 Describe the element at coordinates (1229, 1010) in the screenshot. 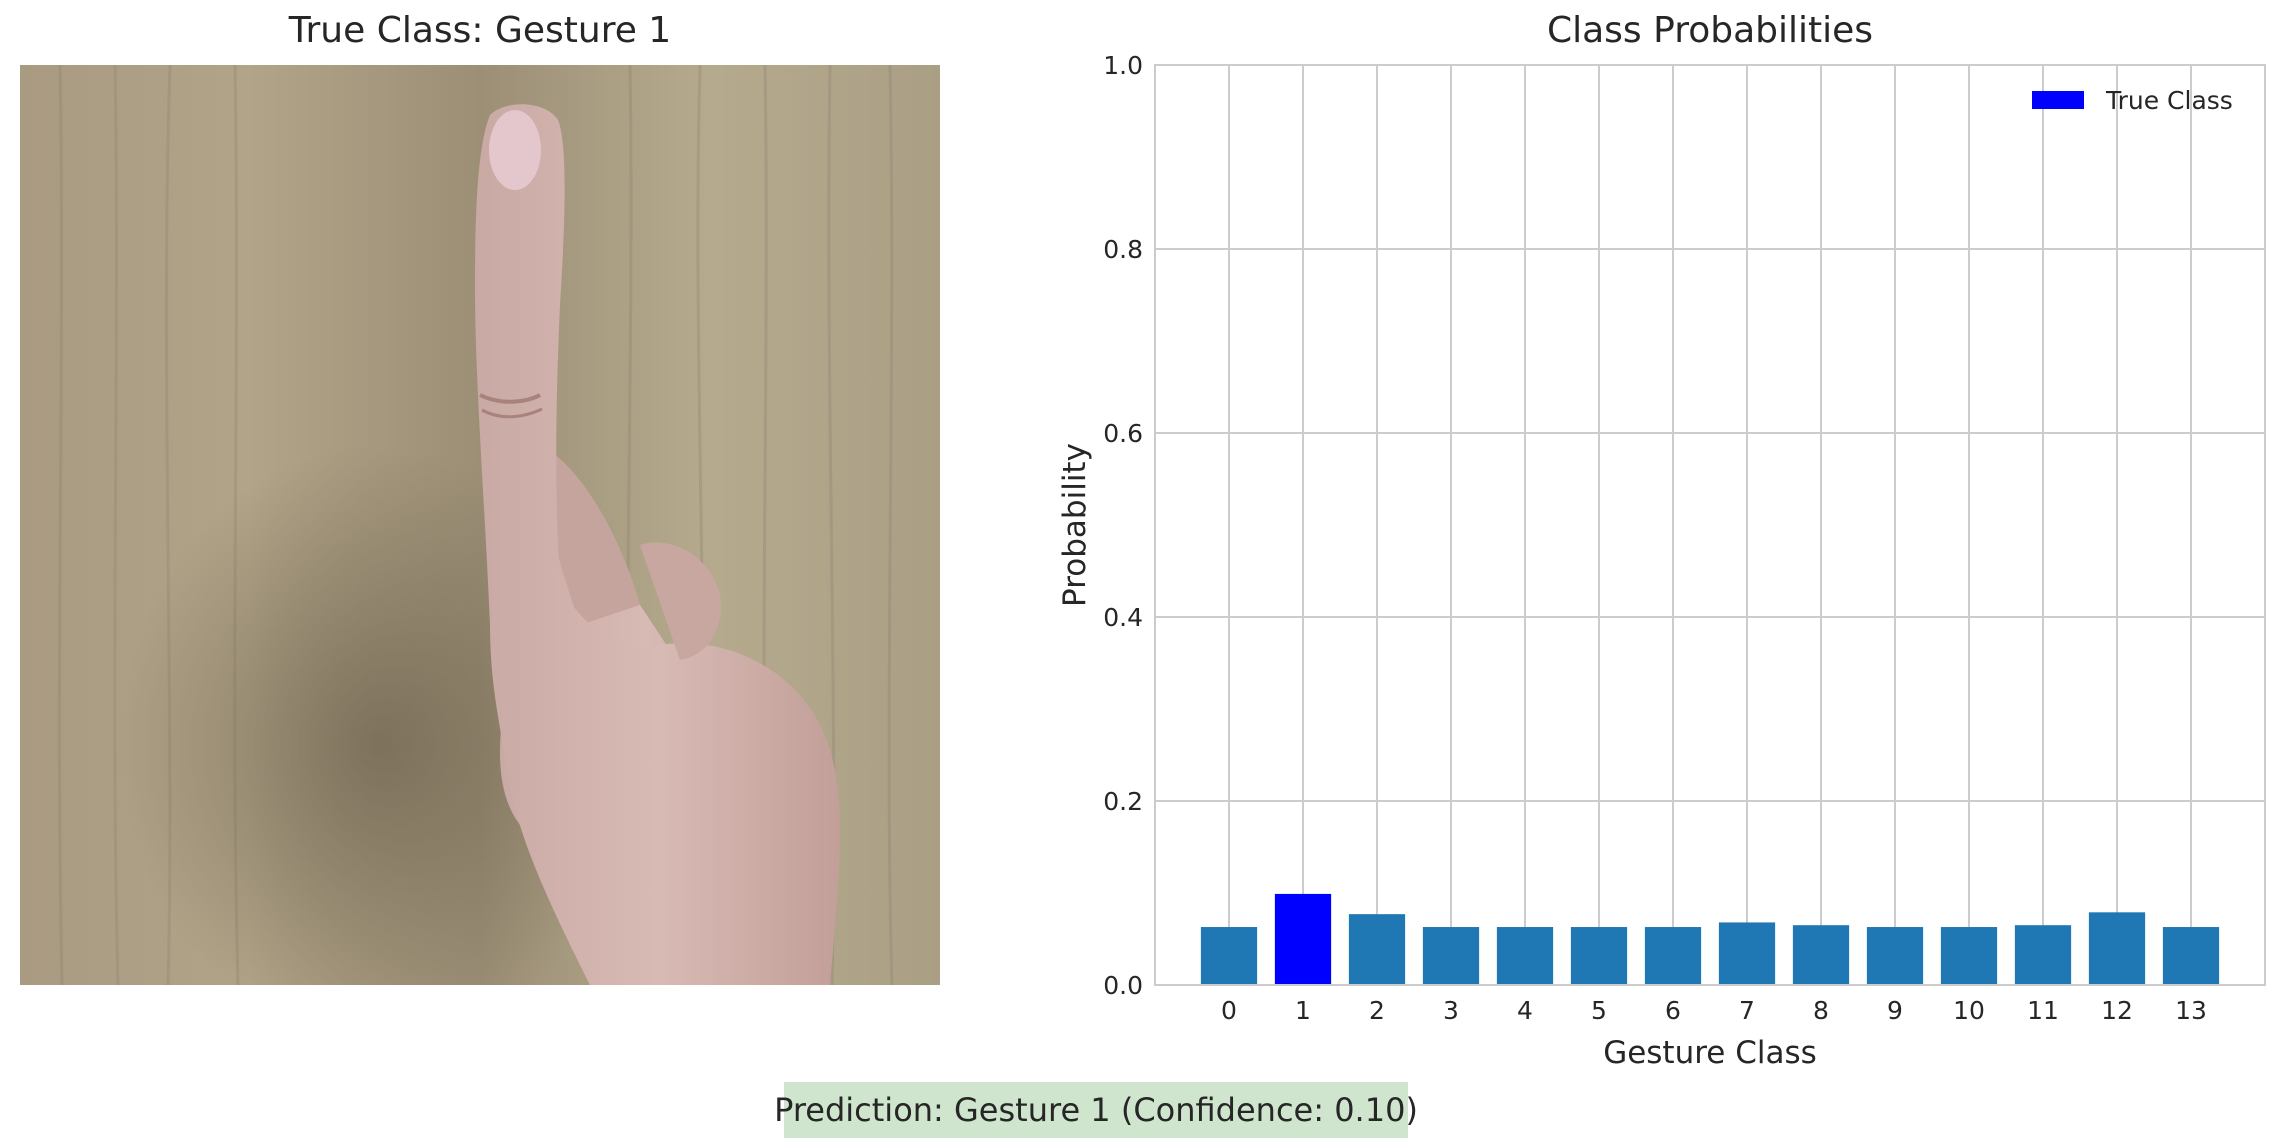

I see `x-tick-label: 0` at that location.